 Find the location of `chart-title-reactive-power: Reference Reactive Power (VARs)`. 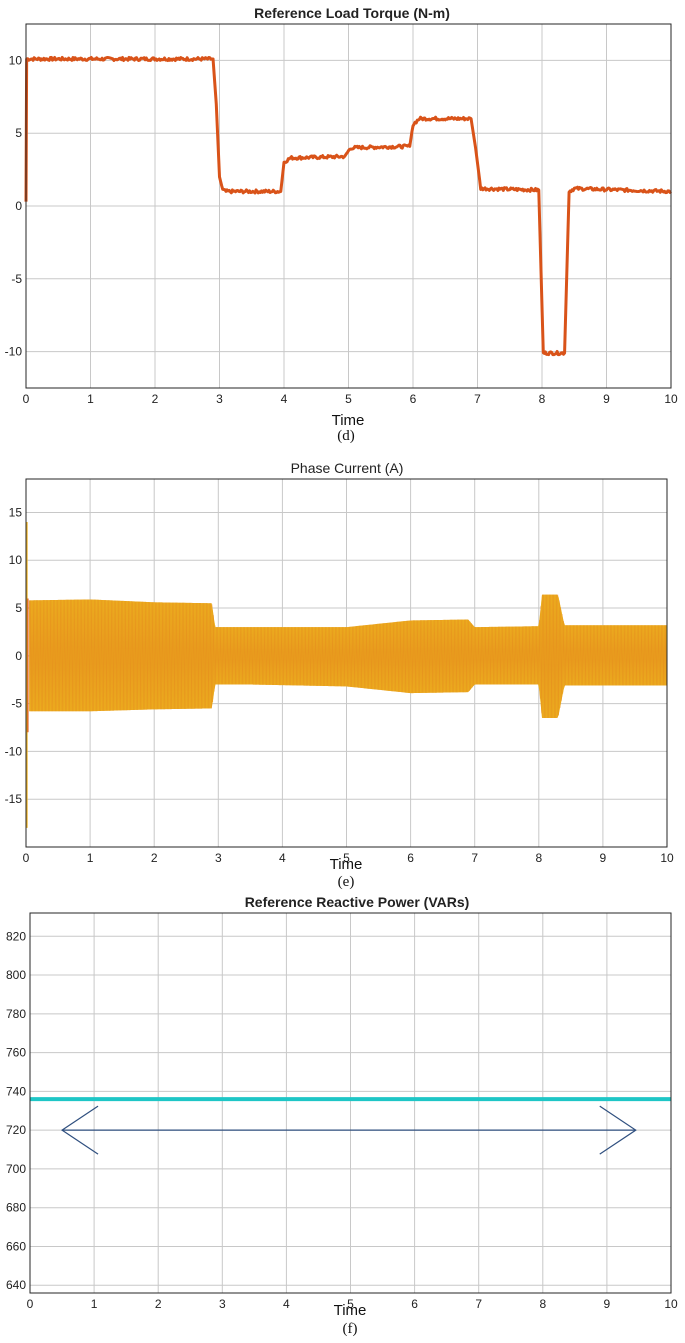

chart-title-reactive-power: Reference Reactive Power (VARs) is located at coordinates (357, 902).